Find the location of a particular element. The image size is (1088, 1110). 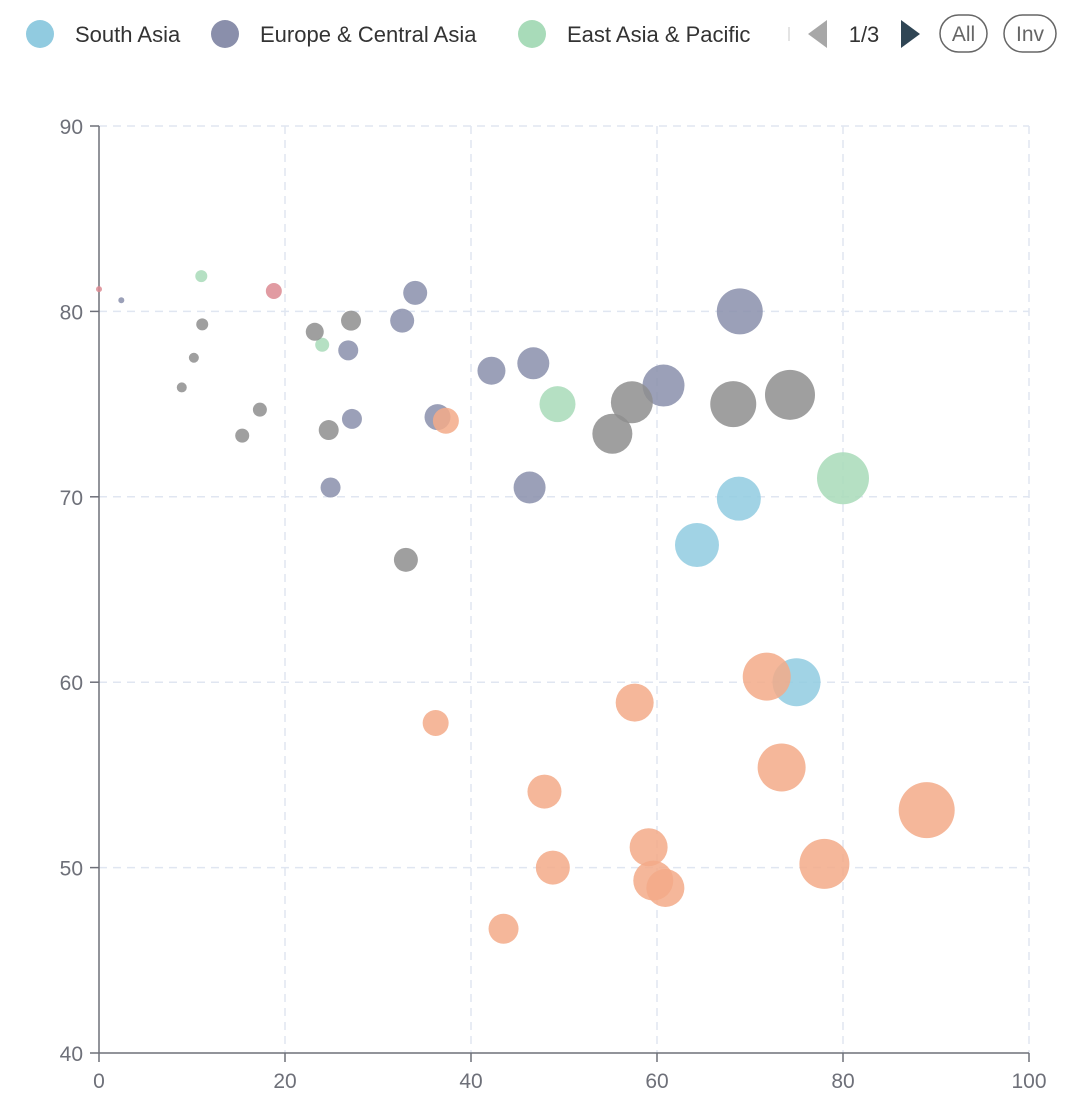

legend-item-europe-central-asia: Europe & Central Asia is located at coordinates (344, 34).